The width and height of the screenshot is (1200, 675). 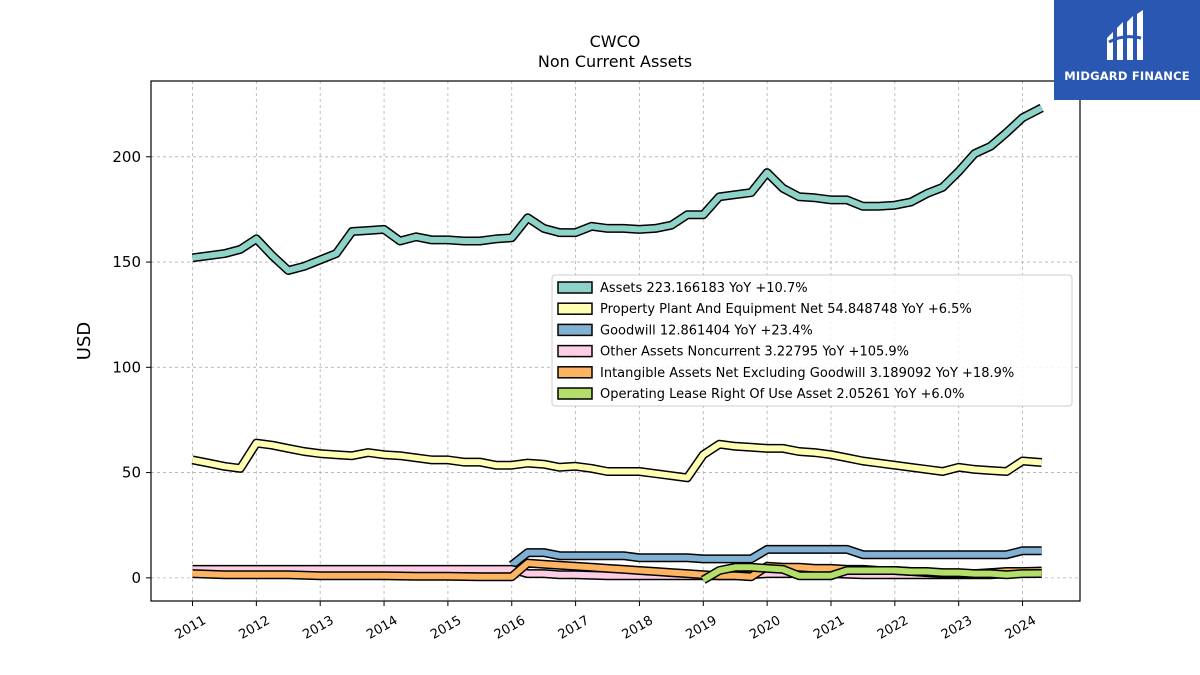 I want to click on midgard-logo-icon, so click(x=1125, y=35).